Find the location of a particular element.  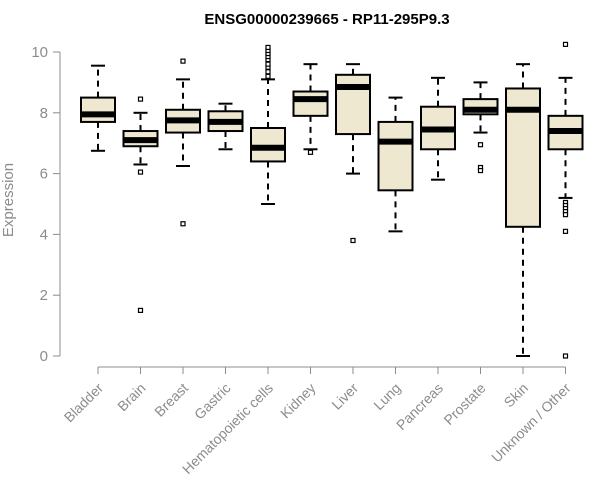

y-tick-label: 0 is located at coordinates (44, 356).